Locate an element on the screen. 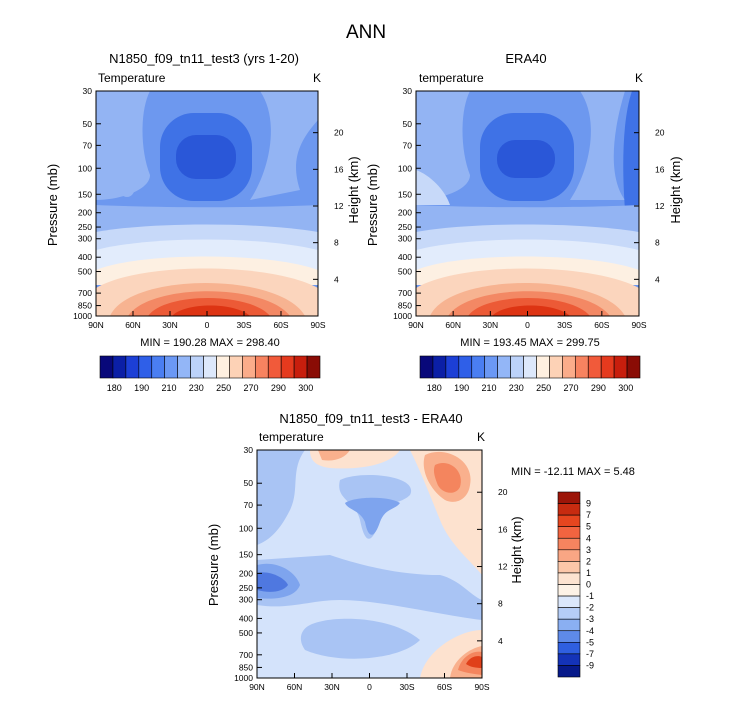 The height and width of the screenshot is (701, 733). colorbar-label: -4 is located at coordinates (590, 631).